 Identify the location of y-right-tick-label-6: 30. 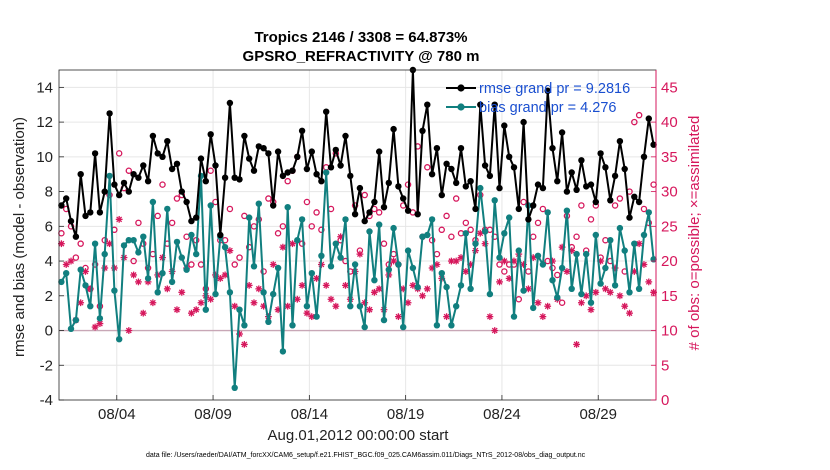
(669, 192).